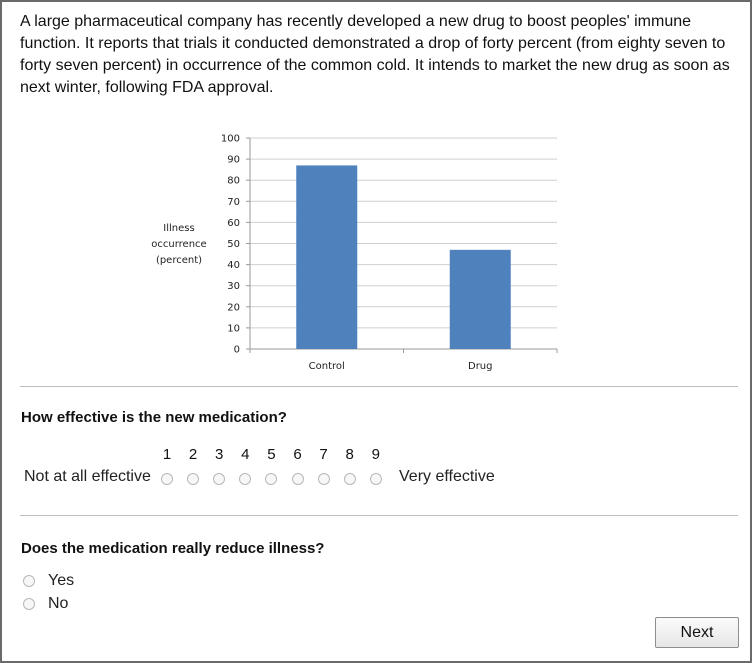 The height and width of the screenshot is (663, 752). What do you see at coordinates (447, 476) in the screenshot?
I see `scale-right-label: Very effective` at bounding box center [447, 476].